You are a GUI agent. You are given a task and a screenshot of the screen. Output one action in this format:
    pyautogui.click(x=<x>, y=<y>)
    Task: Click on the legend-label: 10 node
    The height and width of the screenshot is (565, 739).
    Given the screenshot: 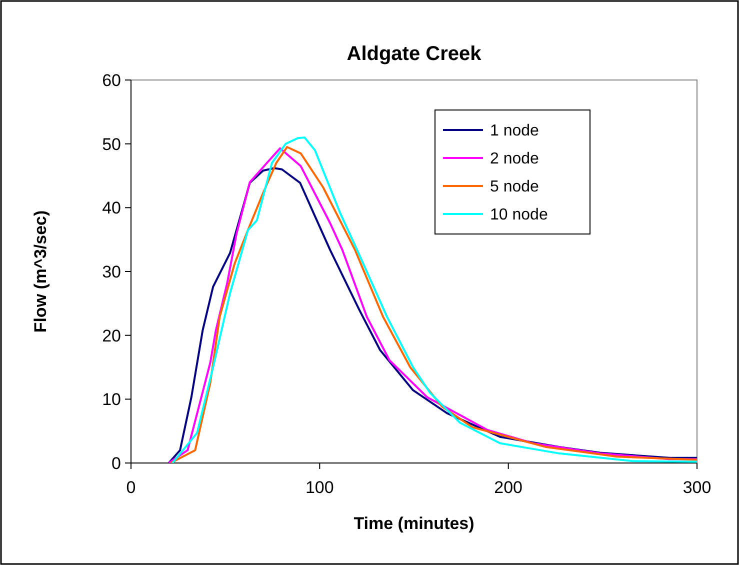 What is the action you would take?
    pyautogui.click(x=519, y=215)
    